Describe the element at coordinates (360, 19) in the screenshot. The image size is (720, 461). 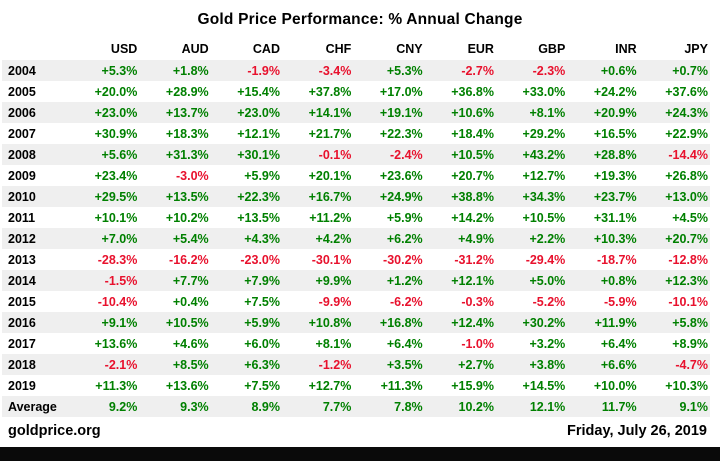
I see `page-title: Gold Price Performance: % Annual Change` at that location.